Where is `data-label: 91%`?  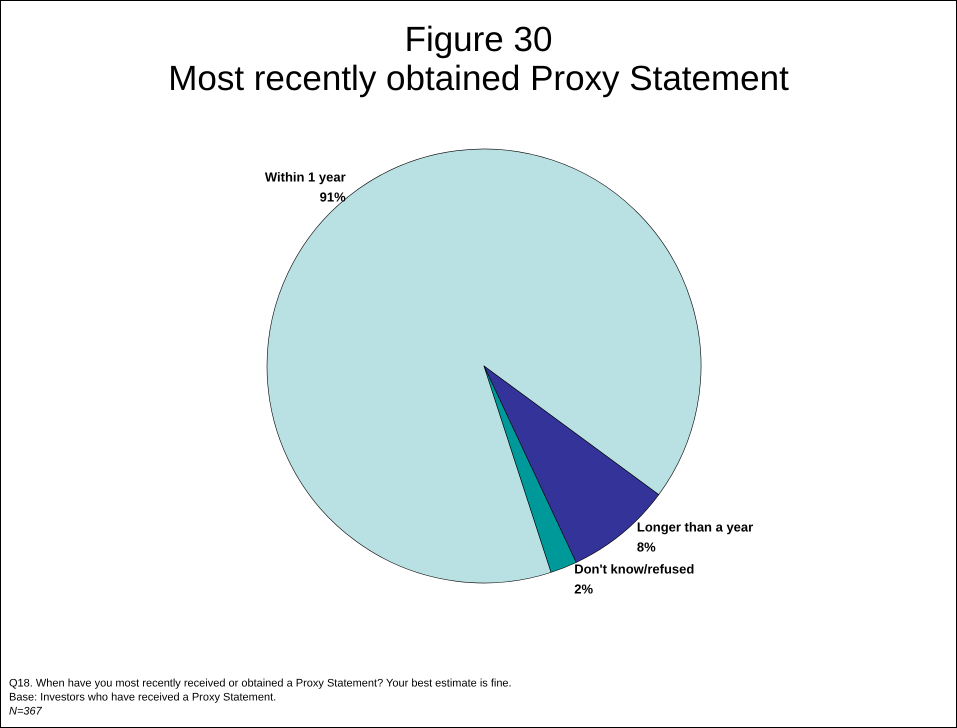
data-label: 91% is located at coordinates (333, 196).